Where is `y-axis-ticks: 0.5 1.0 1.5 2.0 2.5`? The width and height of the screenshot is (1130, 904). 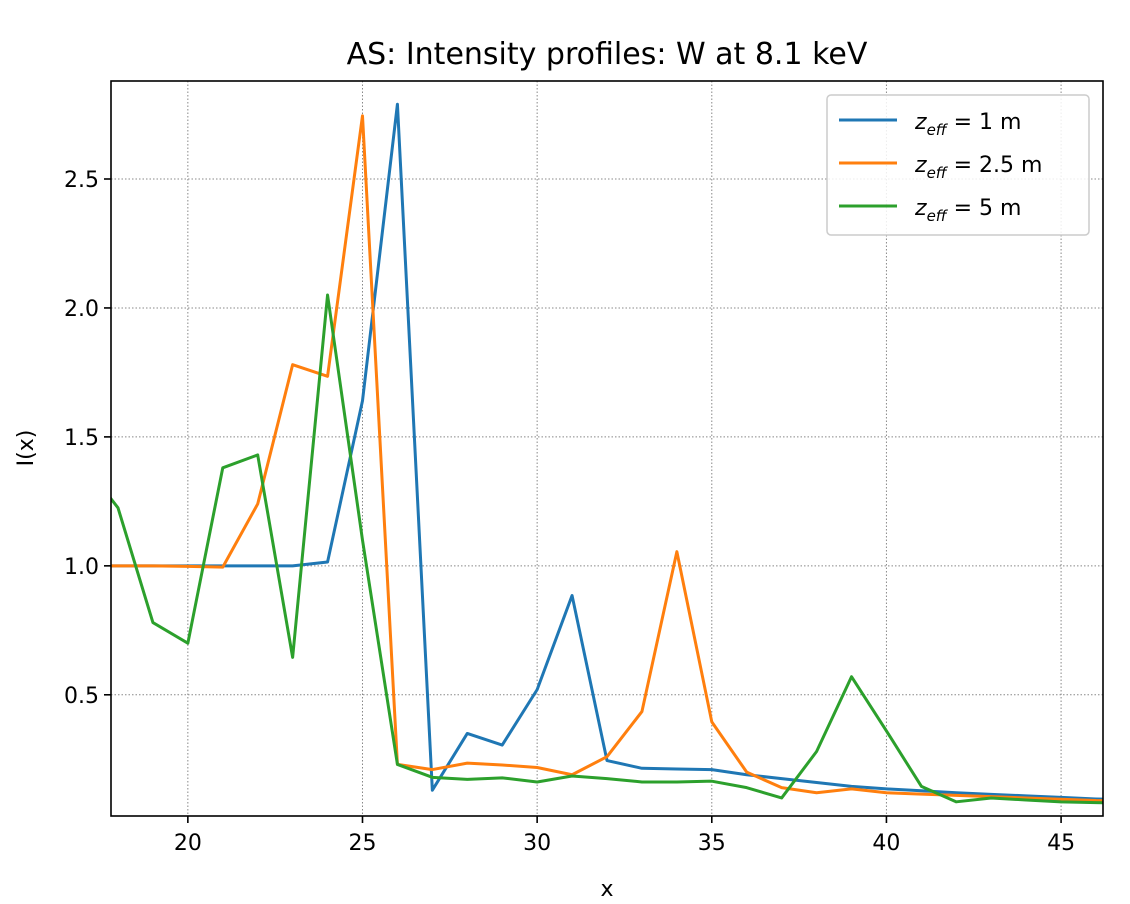 y-axis-ticks: 0.5 1.0 1.5 2.0 2.5 is located at coordinates (87, 438).